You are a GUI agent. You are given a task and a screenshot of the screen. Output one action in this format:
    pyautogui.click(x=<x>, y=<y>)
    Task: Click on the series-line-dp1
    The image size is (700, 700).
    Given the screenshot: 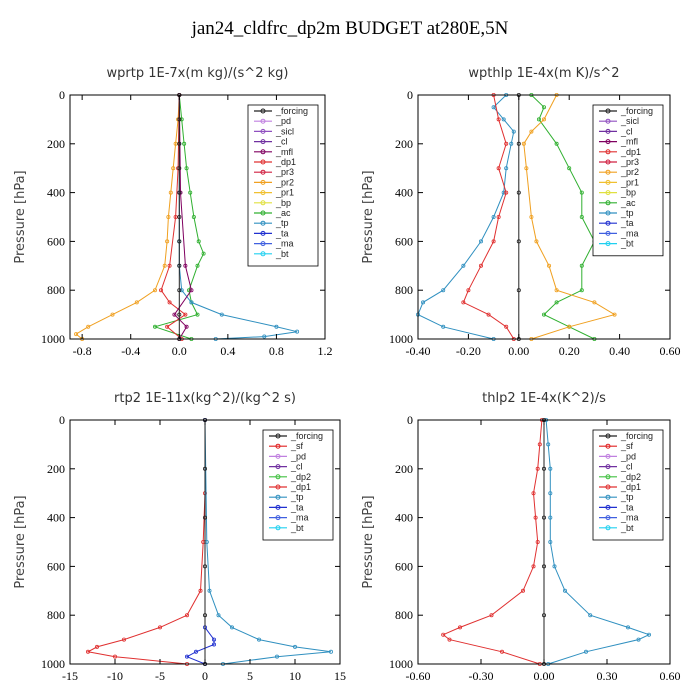 What is the action you would take?
    pyautogui.click(x=146, y=542)
    